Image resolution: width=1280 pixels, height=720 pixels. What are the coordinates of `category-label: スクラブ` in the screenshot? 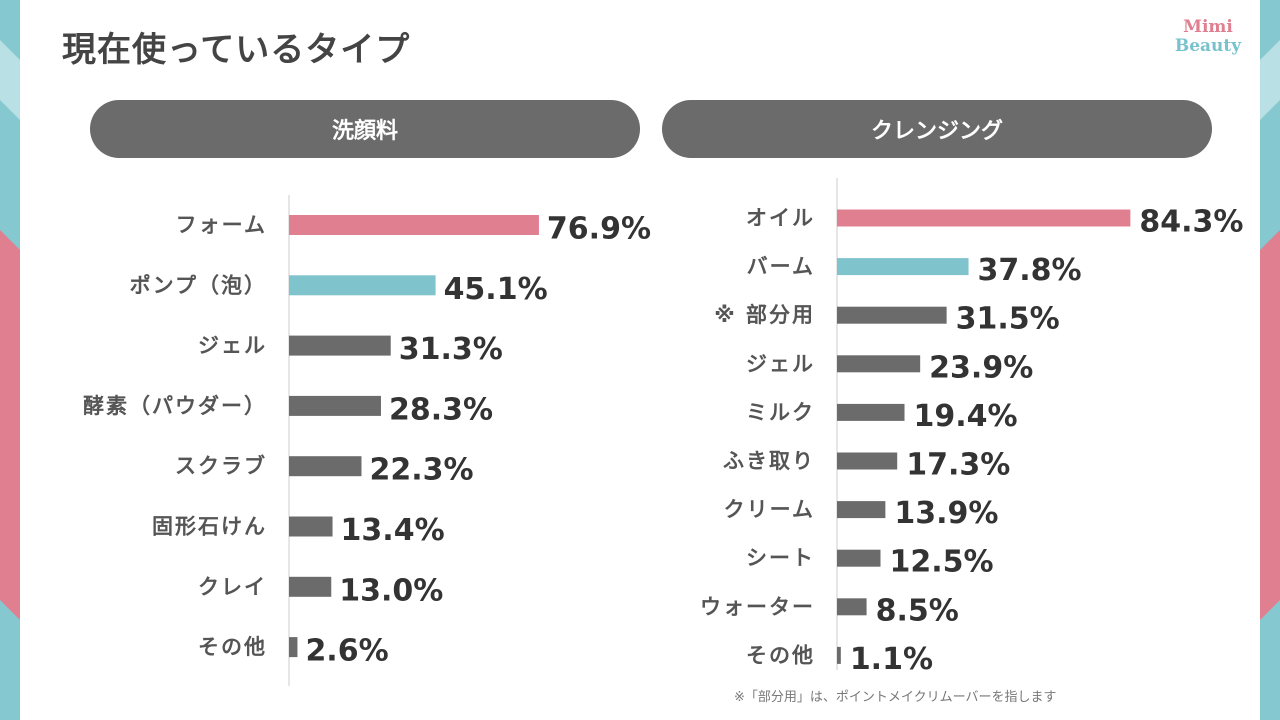 It's located at (221, 466).